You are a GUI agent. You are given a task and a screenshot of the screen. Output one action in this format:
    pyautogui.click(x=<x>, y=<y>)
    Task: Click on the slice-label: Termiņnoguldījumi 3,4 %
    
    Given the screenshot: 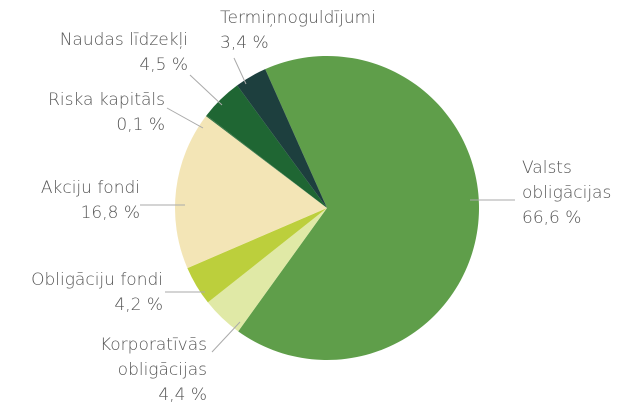 What is the action you would take?
    pyautogui.click(x=320, y=31)
    